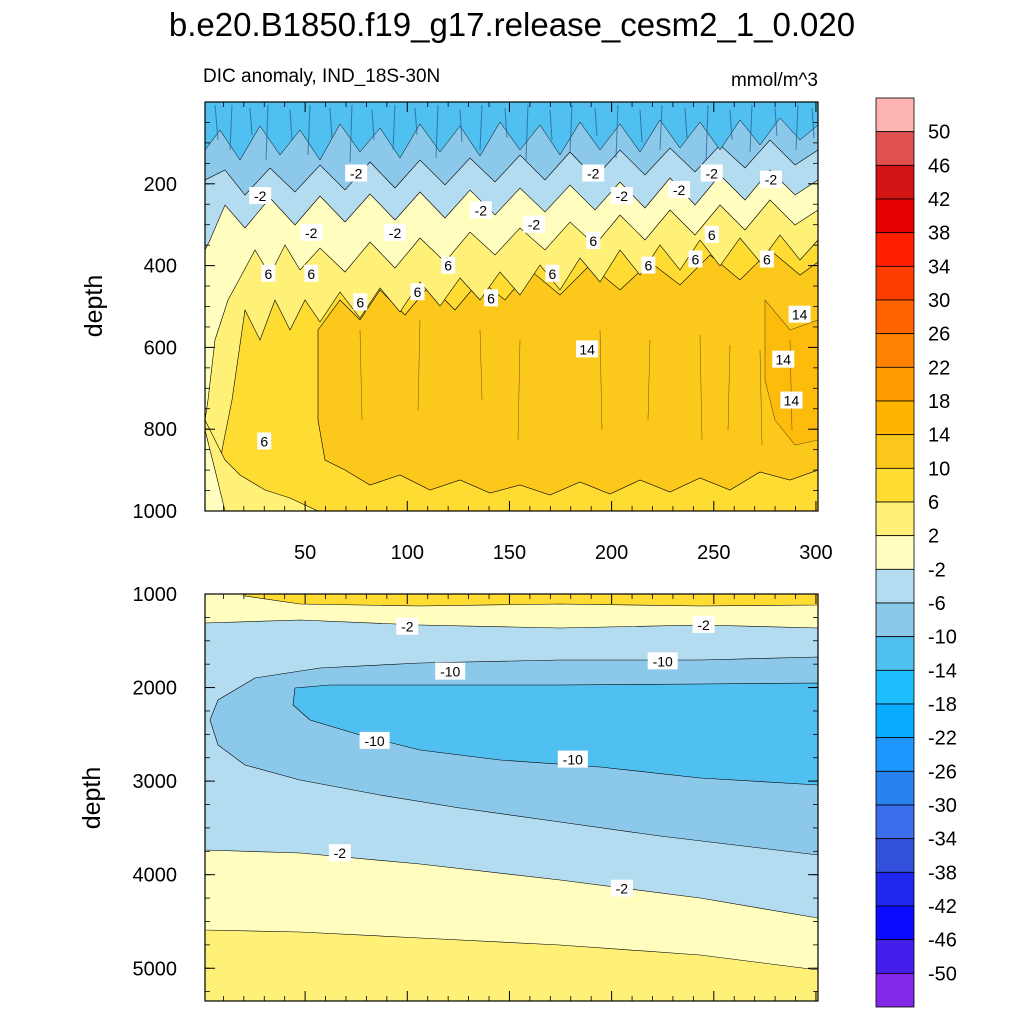 The image size is (1024, 1024). Describe the element at coordinates (939, 402) in the screenshot. I see `colorbar-level-label: 18` at that location.